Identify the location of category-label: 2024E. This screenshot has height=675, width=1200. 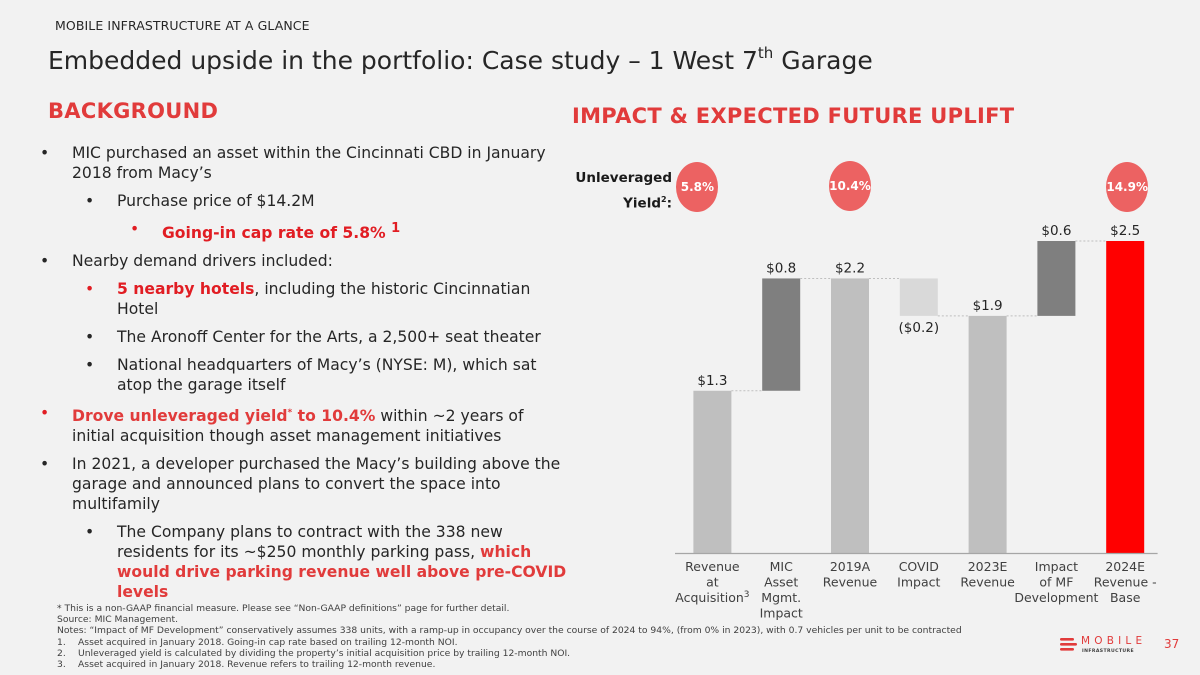
(1125, 566).